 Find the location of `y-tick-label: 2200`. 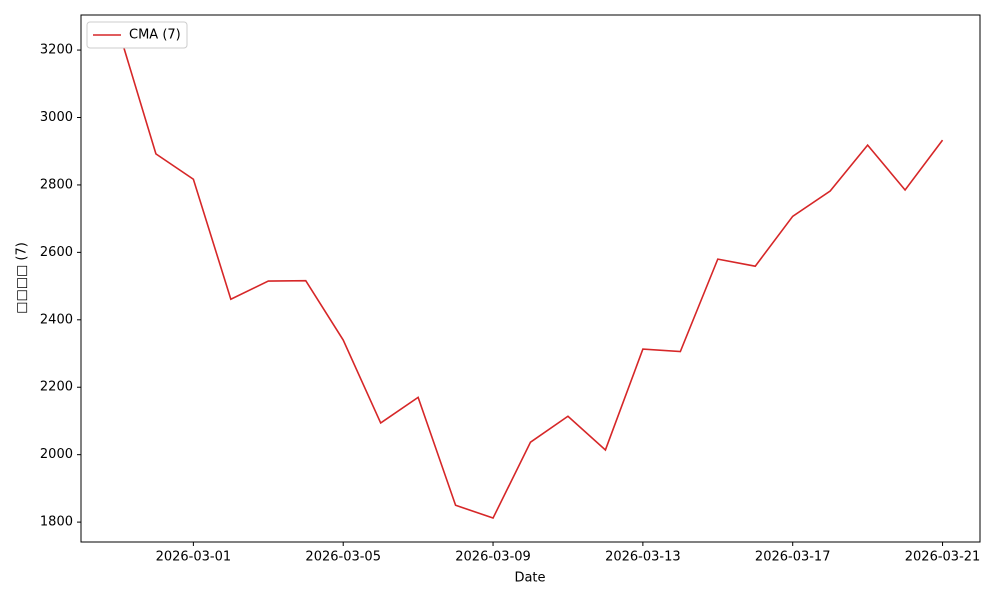

y-tick-label: 2200 is located at coordinates (56, 387).